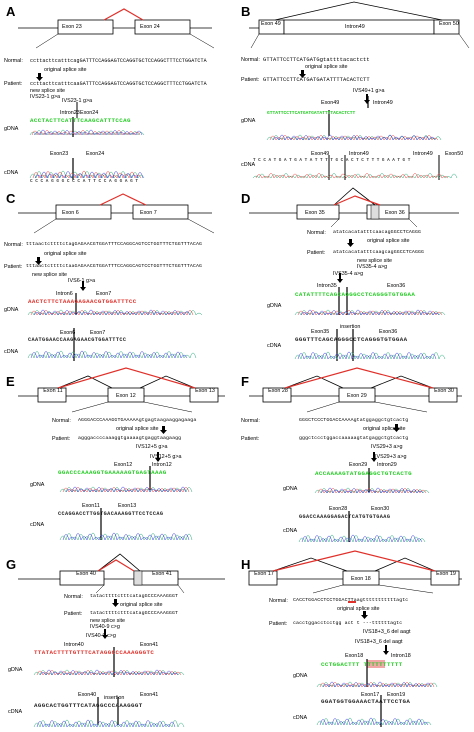  Describe the element at coordinates (246, 564) in the screenshot. I see `panel-label: H` at that location.